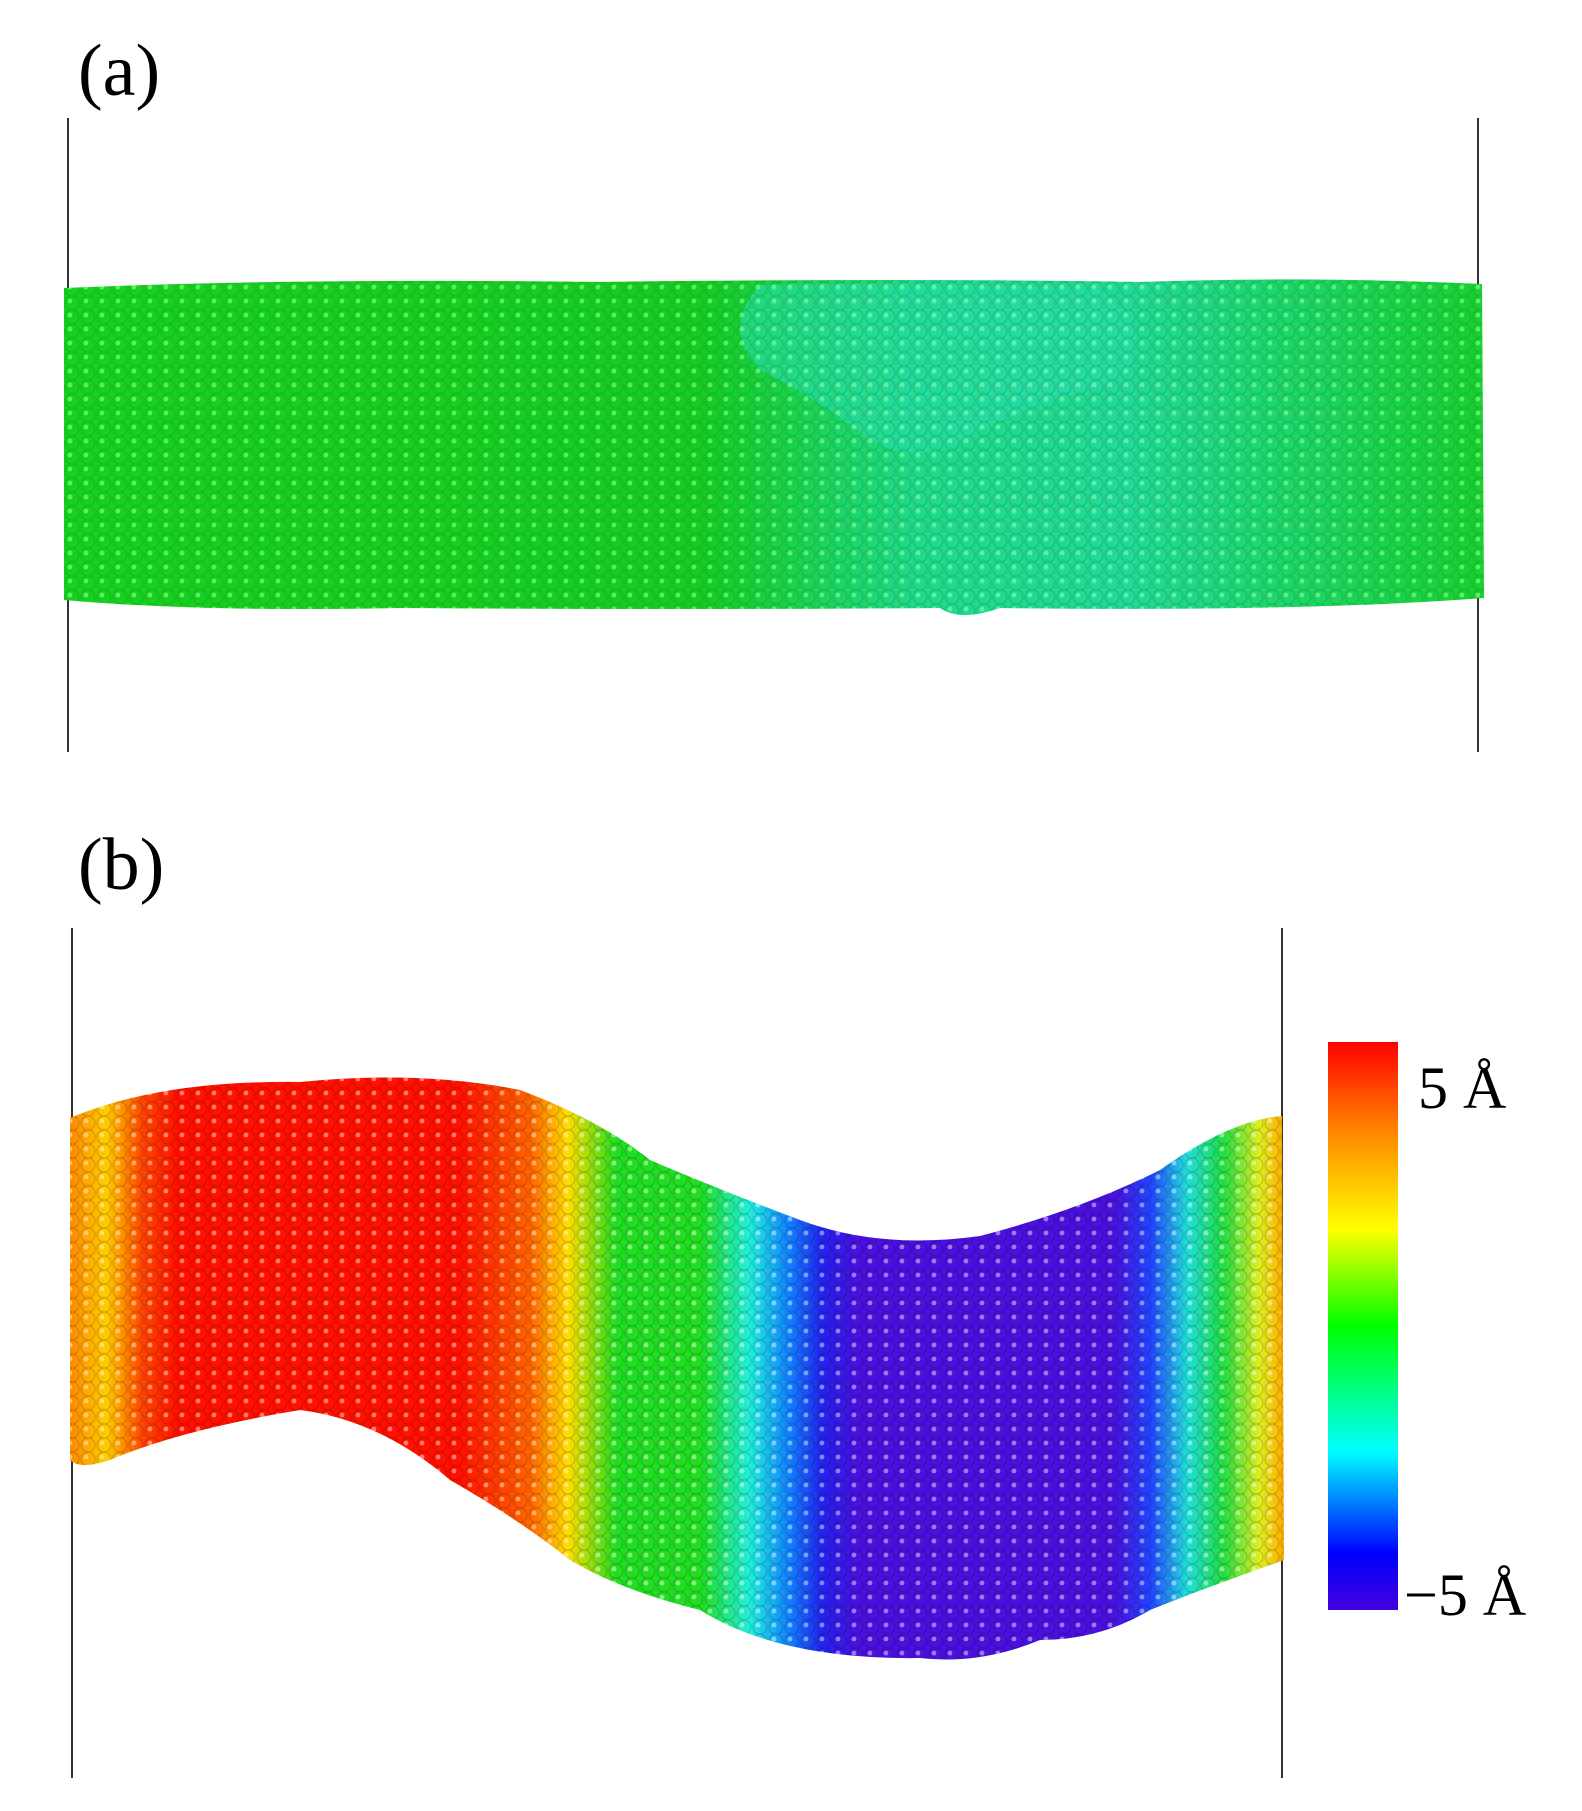 This screenshot has width=1582, height=1811. I want to click on displacement-colorbar, so click(1363, 1326).